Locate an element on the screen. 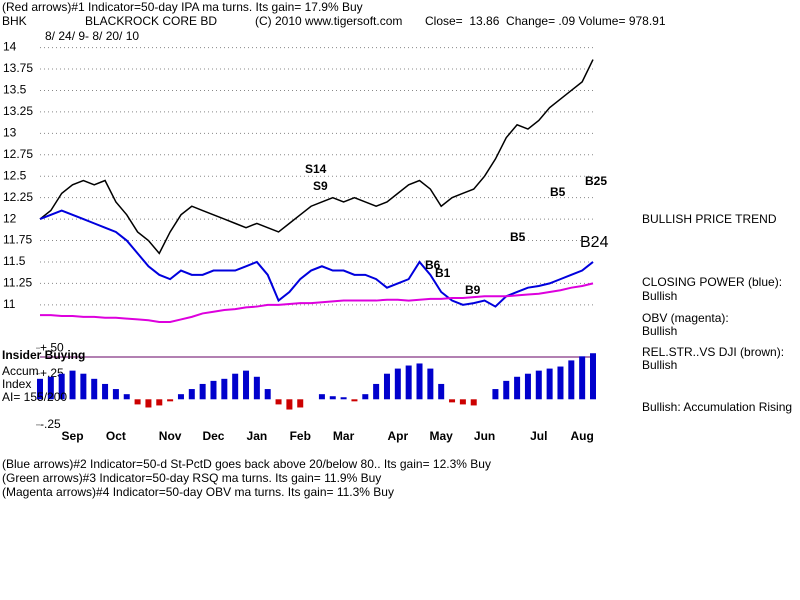 This screenshot has width=800, height=600. y-tick-label: 14 is located at coordinates (10, 47).